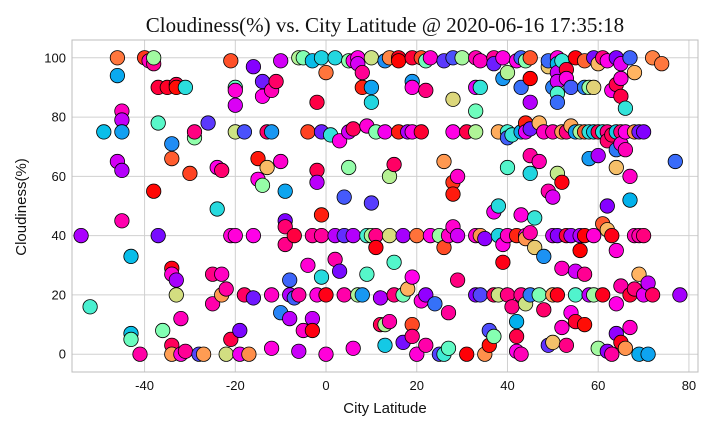 This screenshot has width=720, height=432. I want to click on y-tick-label: 40, so click(59, 235).